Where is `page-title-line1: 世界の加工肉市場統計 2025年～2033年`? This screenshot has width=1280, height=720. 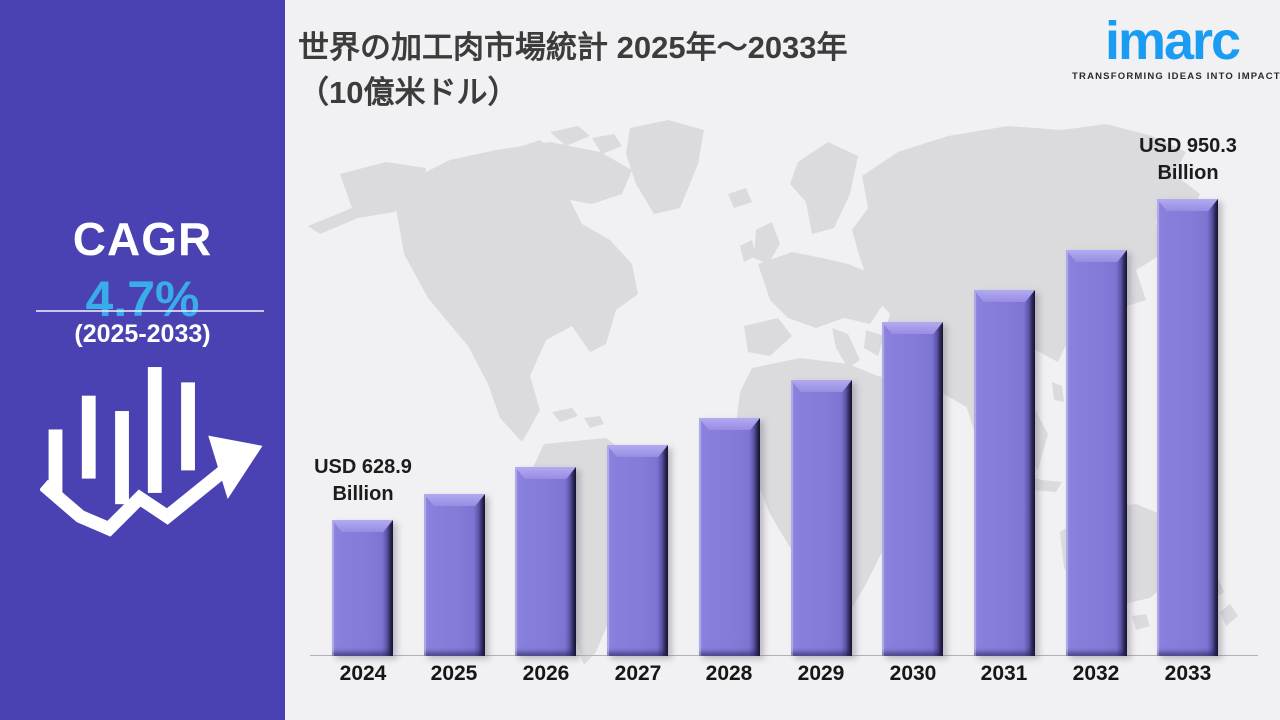 page-title-line1: 世界の加工肉市場統計 2025年～2033年 is located at coordinates (573, 47).